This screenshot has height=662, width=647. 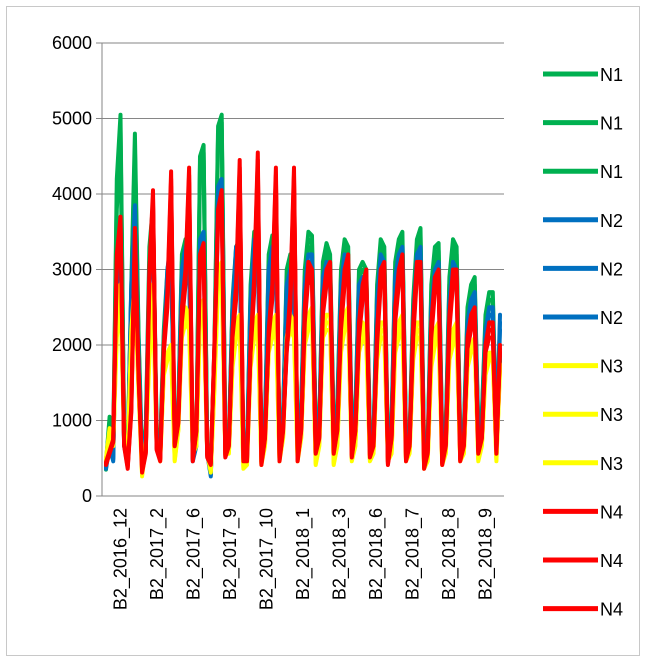 What do you see at coordinates (340, 554) in the screenshot?
I see `x-tick-label-6: B2_2018_3` at bounding box center [340, 554].